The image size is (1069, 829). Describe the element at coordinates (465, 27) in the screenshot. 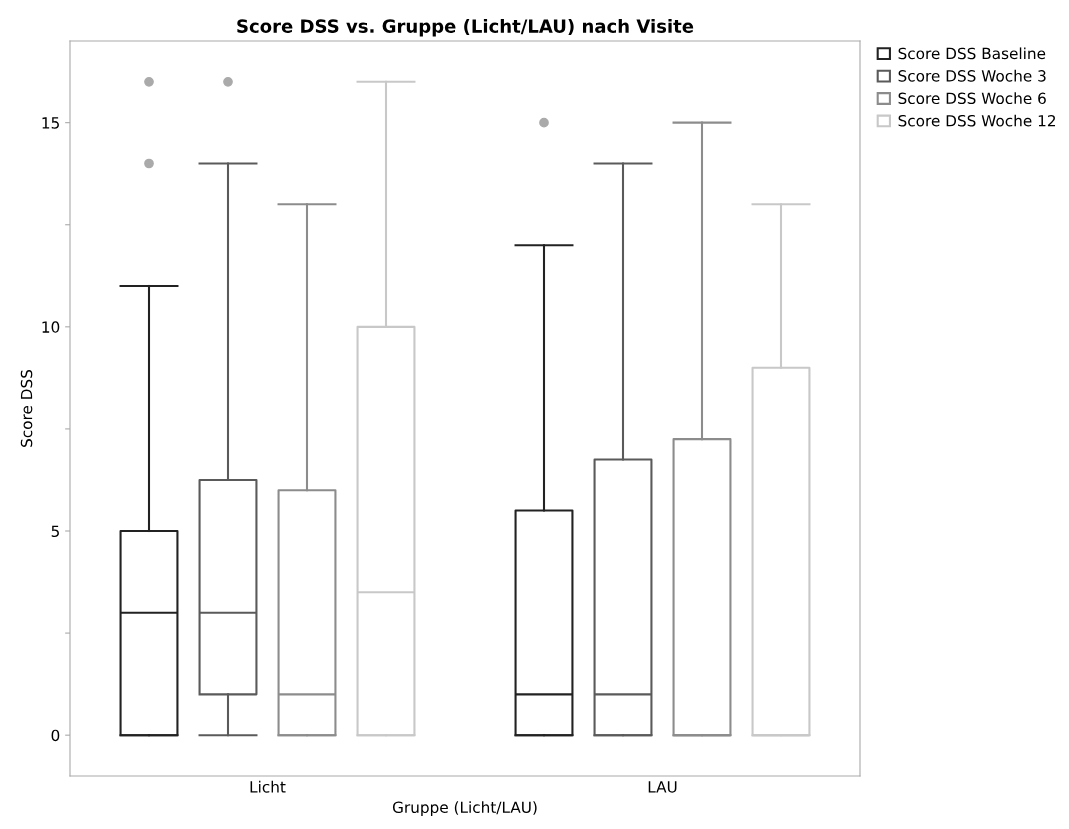

I see `chart-title: Score DSS vs. Gruppe (Licht/LAU) nach Visite` at that location.